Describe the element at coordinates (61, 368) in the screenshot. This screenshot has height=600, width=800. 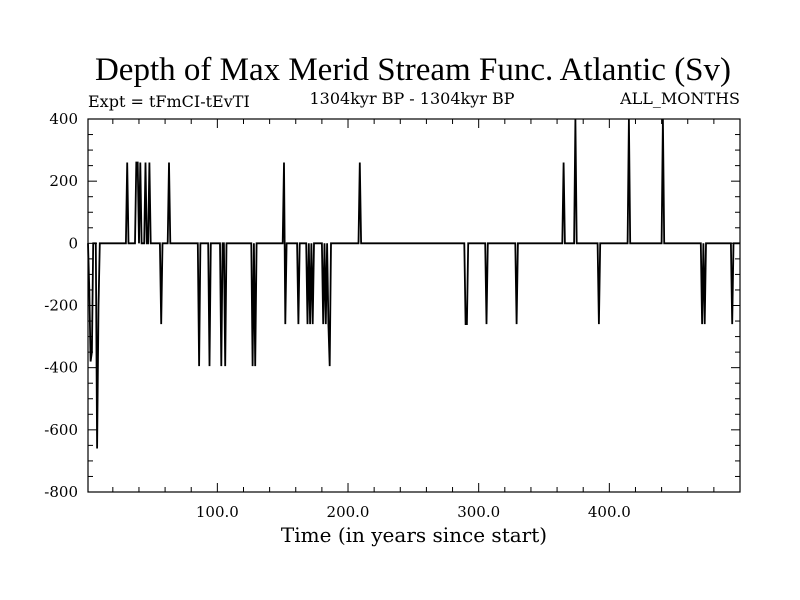
I see `y-tick-label: -400` at that location.